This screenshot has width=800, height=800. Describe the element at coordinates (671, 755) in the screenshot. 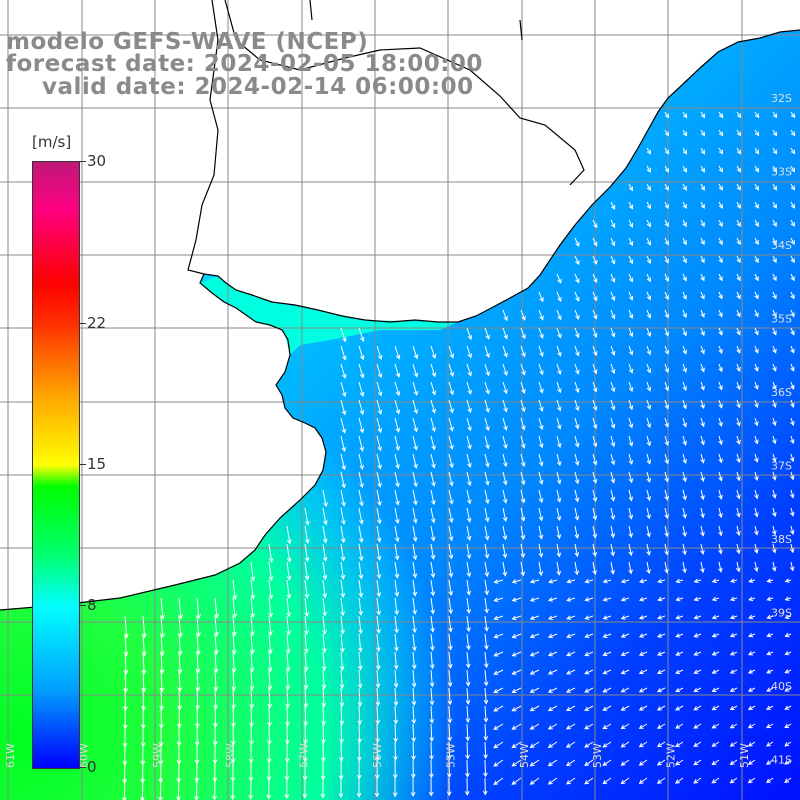

I see `longitude-label: 52W` at that location.